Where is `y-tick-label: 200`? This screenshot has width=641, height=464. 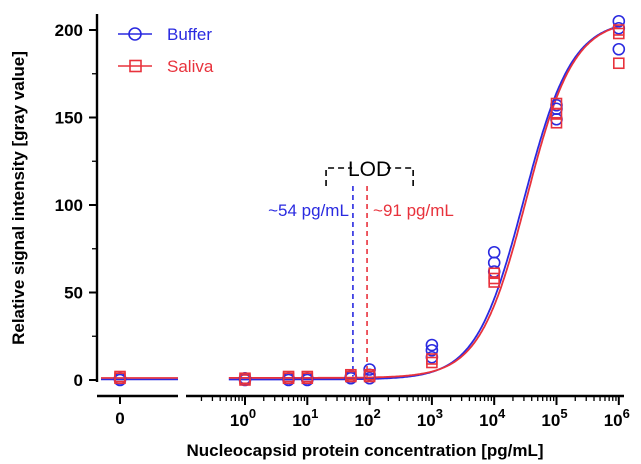 y-tick-label: 200 is located at coordinates (69, 30).